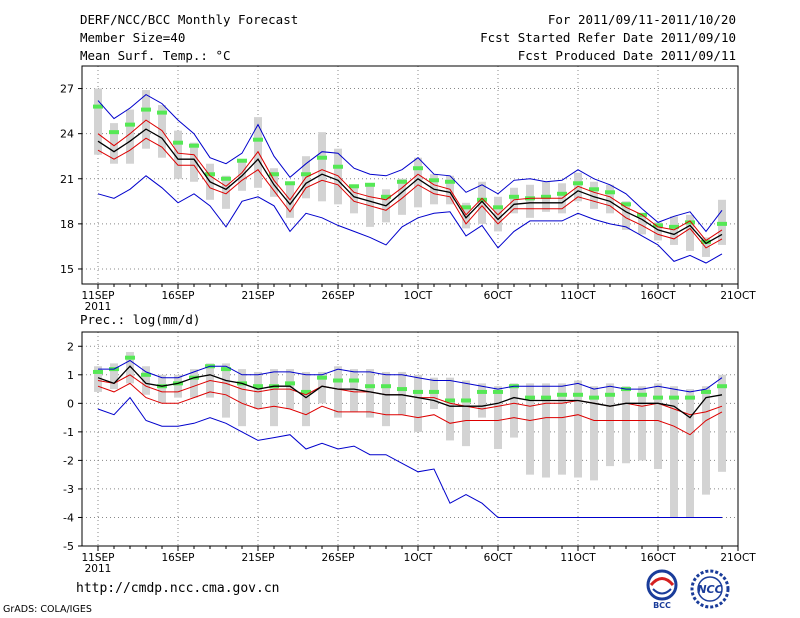  Describe the element at coordinates (258, 296) in the screenshot. I see `temp-x-tick-label: 21SEP` at that location.